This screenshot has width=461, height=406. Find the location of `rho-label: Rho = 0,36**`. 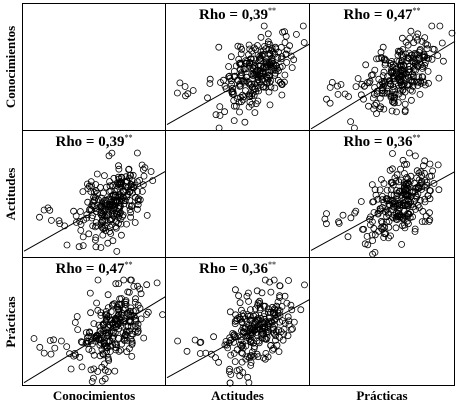

rho-label: Rho = 0,36** is located at coordinates (237, 269).